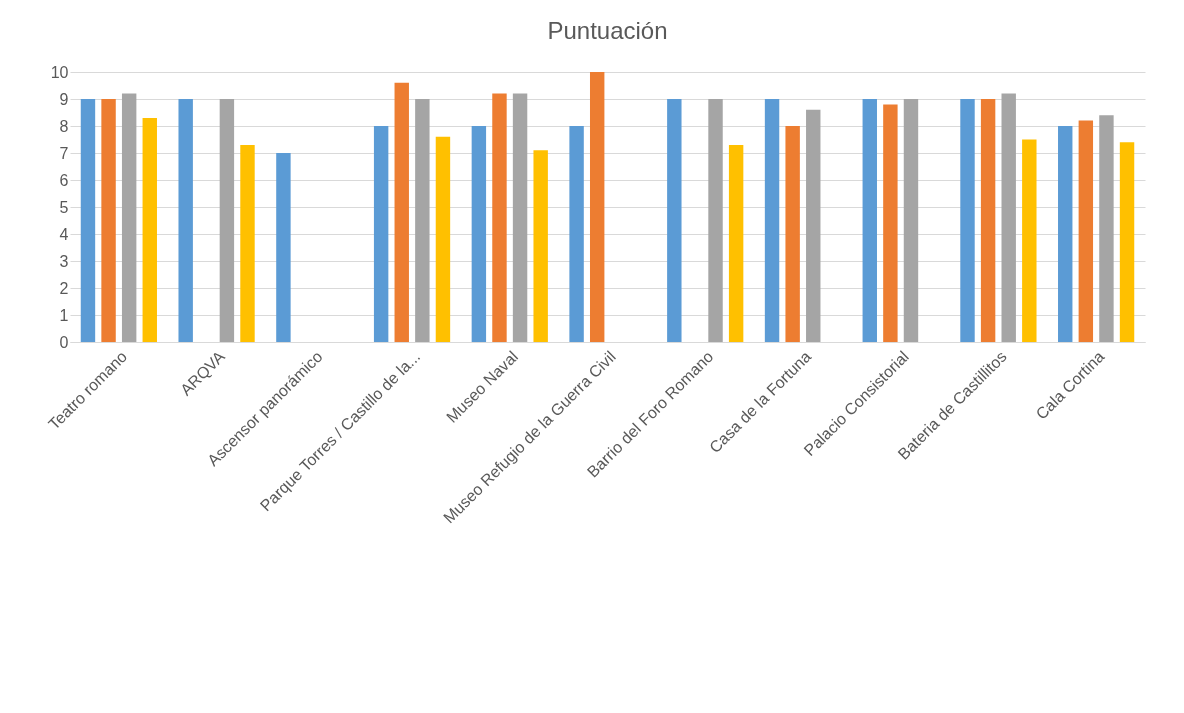 This screenshot has height=713, width=1184. What do you see at coordinates (607, 30) in the screenshot?
I see `chart-title: Puntuación` at bounding box center [607, 30].